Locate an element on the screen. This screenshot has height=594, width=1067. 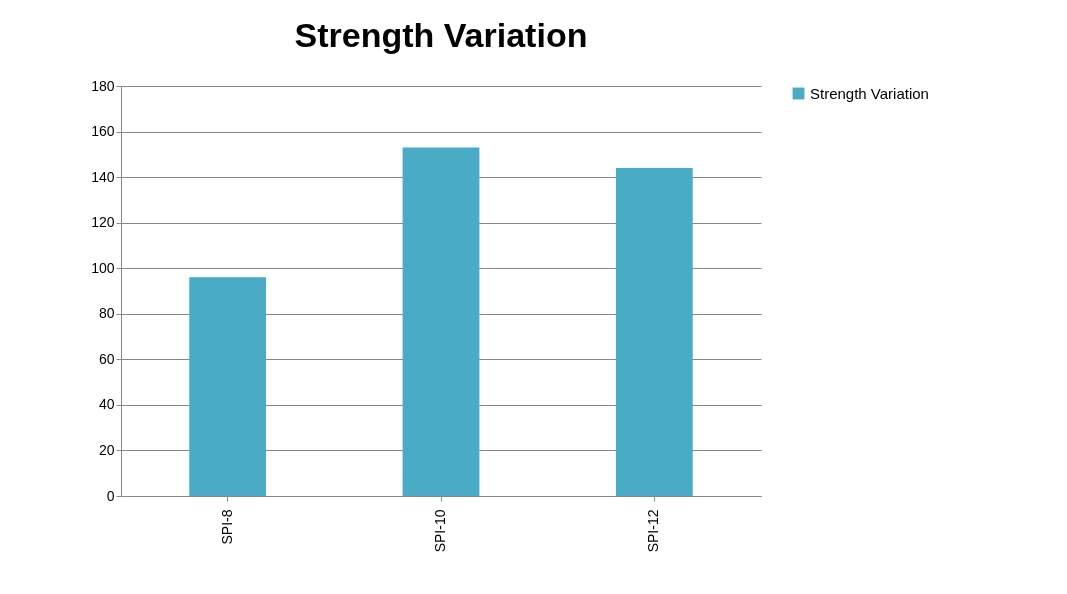
y-tick-label: 60 is located at coordinates (106, 358).